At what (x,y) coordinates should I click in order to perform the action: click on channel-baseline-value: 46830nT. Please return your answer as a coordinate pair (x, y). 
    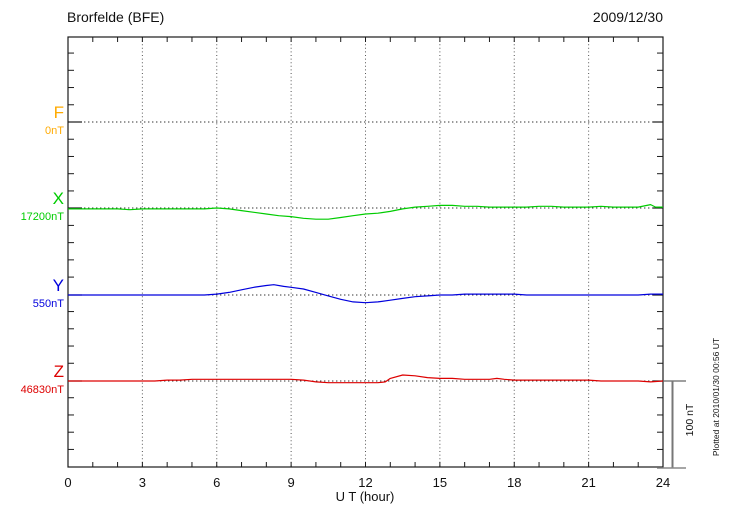
    Looking at the image, I should click on (42, 390).